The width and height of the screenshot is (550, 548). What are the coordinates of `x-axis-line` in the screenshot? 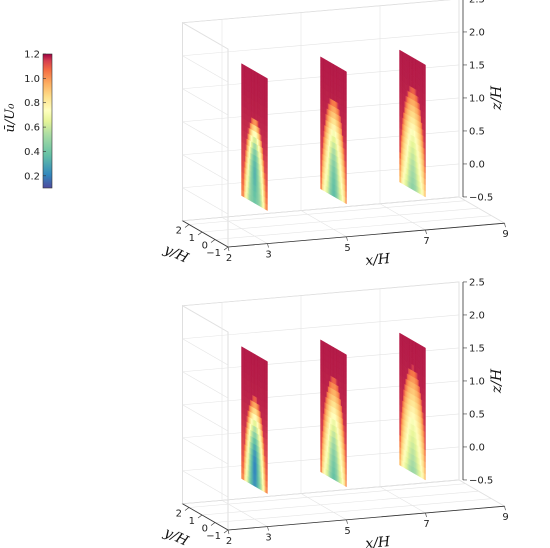 It's located at (366, 235).